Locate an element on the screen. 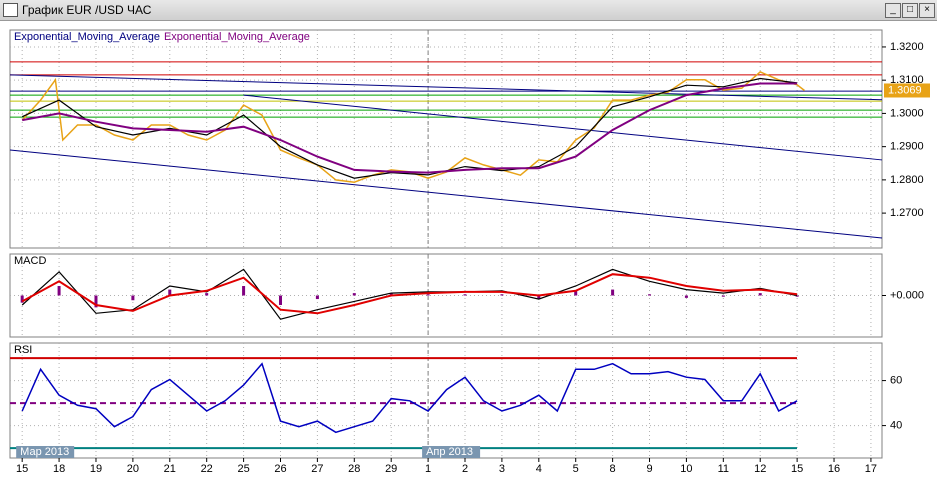 The height and width of the screenshot is (481, 937). x-tick-label: 12 is located at coordinates (760, 469).